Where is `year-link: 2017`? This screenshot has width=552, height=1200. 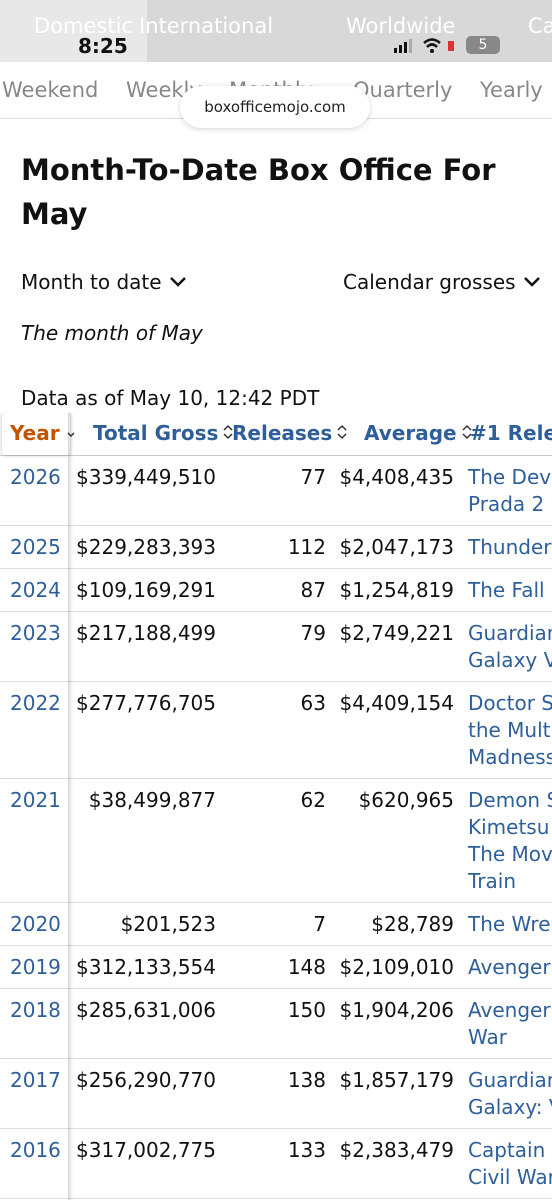
year-link: 2017 is located at coordinates (35, 1080).